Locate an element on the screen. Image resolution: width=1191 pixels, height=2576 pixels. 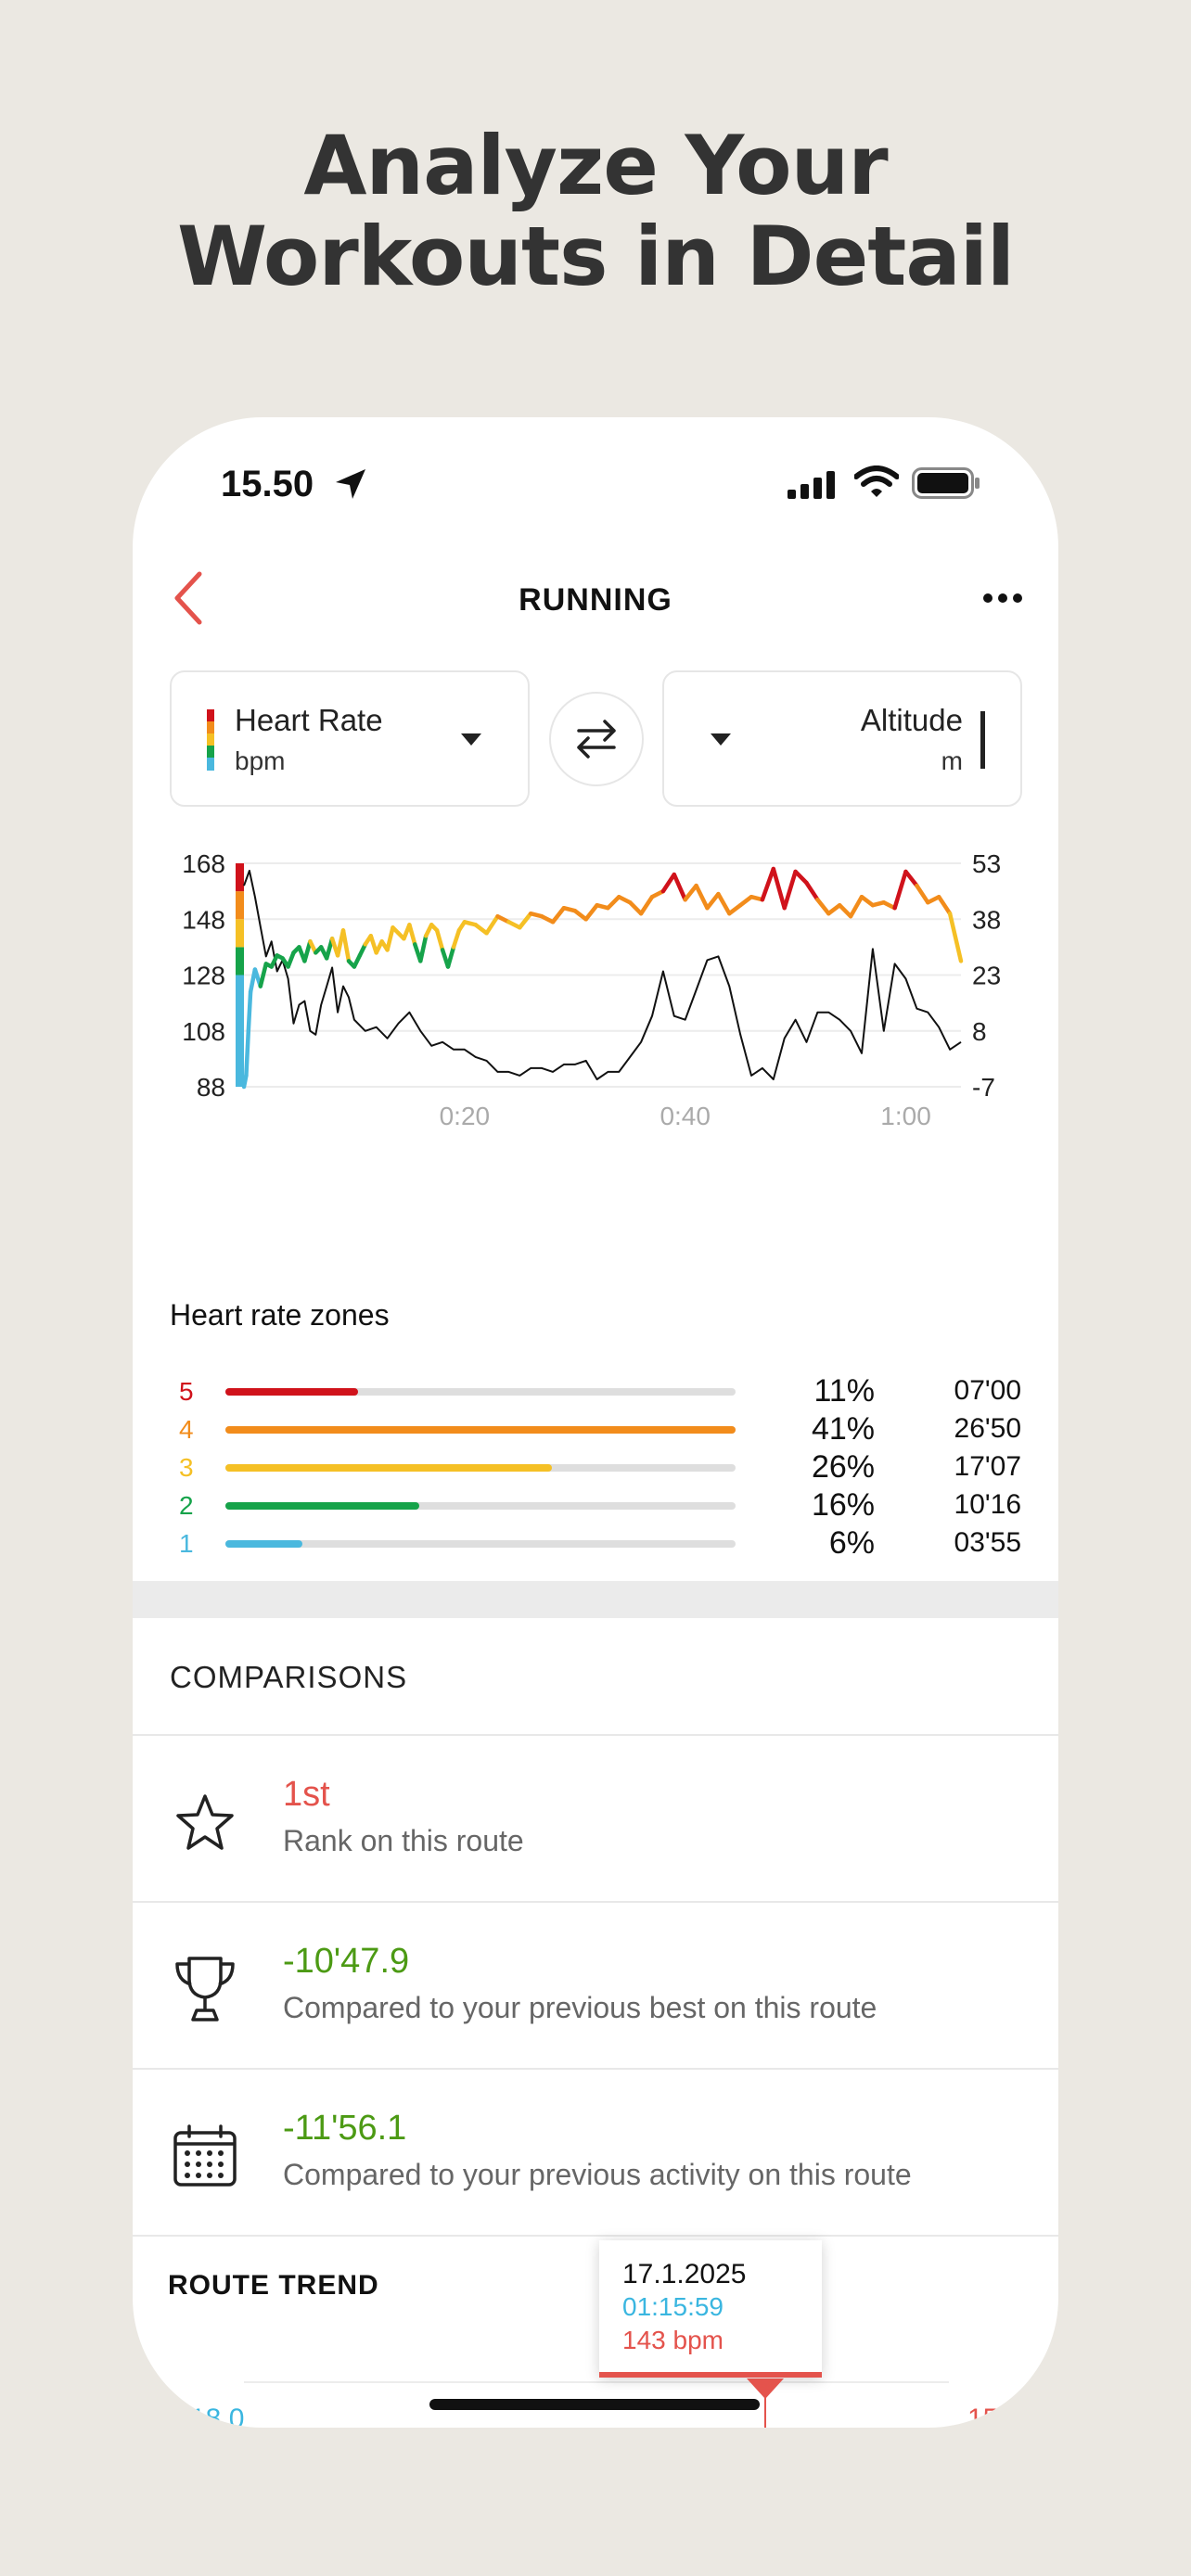
y-right-tick-label: 8 is located at coordinates (980, 1031).